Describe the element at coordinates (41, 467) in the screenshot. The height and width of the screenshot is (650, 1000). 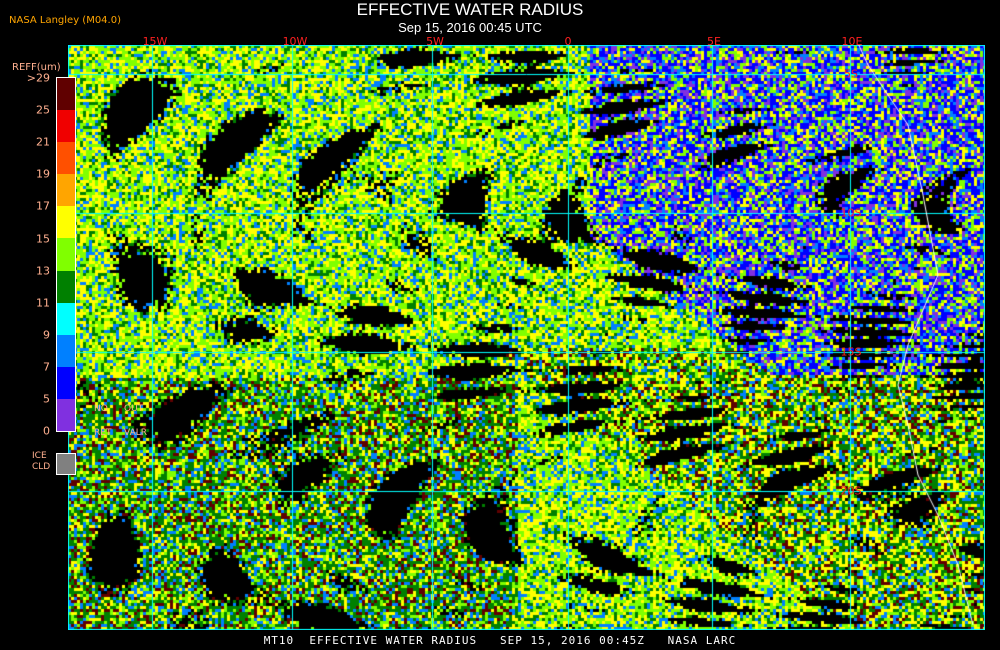
I see `ice-label-2: CLD` at that location.